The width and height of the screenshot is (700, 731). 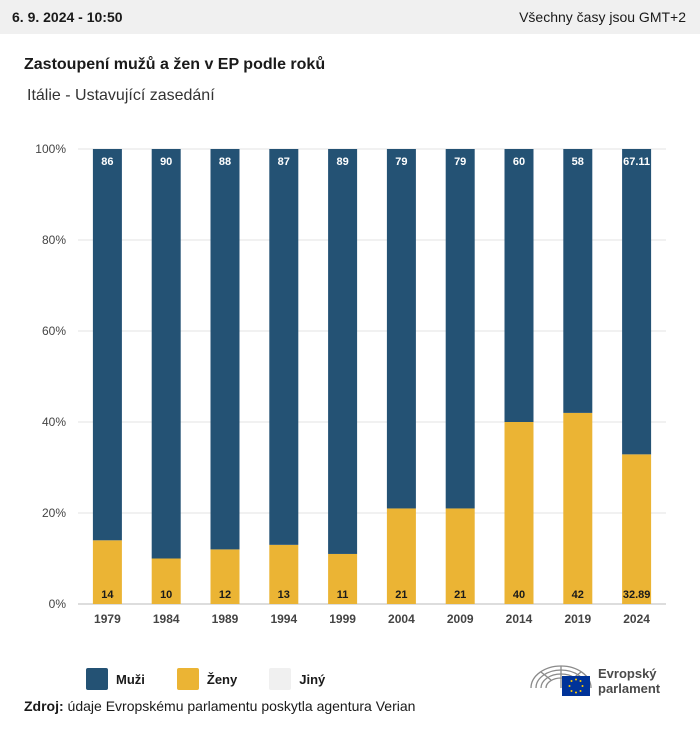 I want to click on x-tick-label: 1984, so click(x=166, y=619).